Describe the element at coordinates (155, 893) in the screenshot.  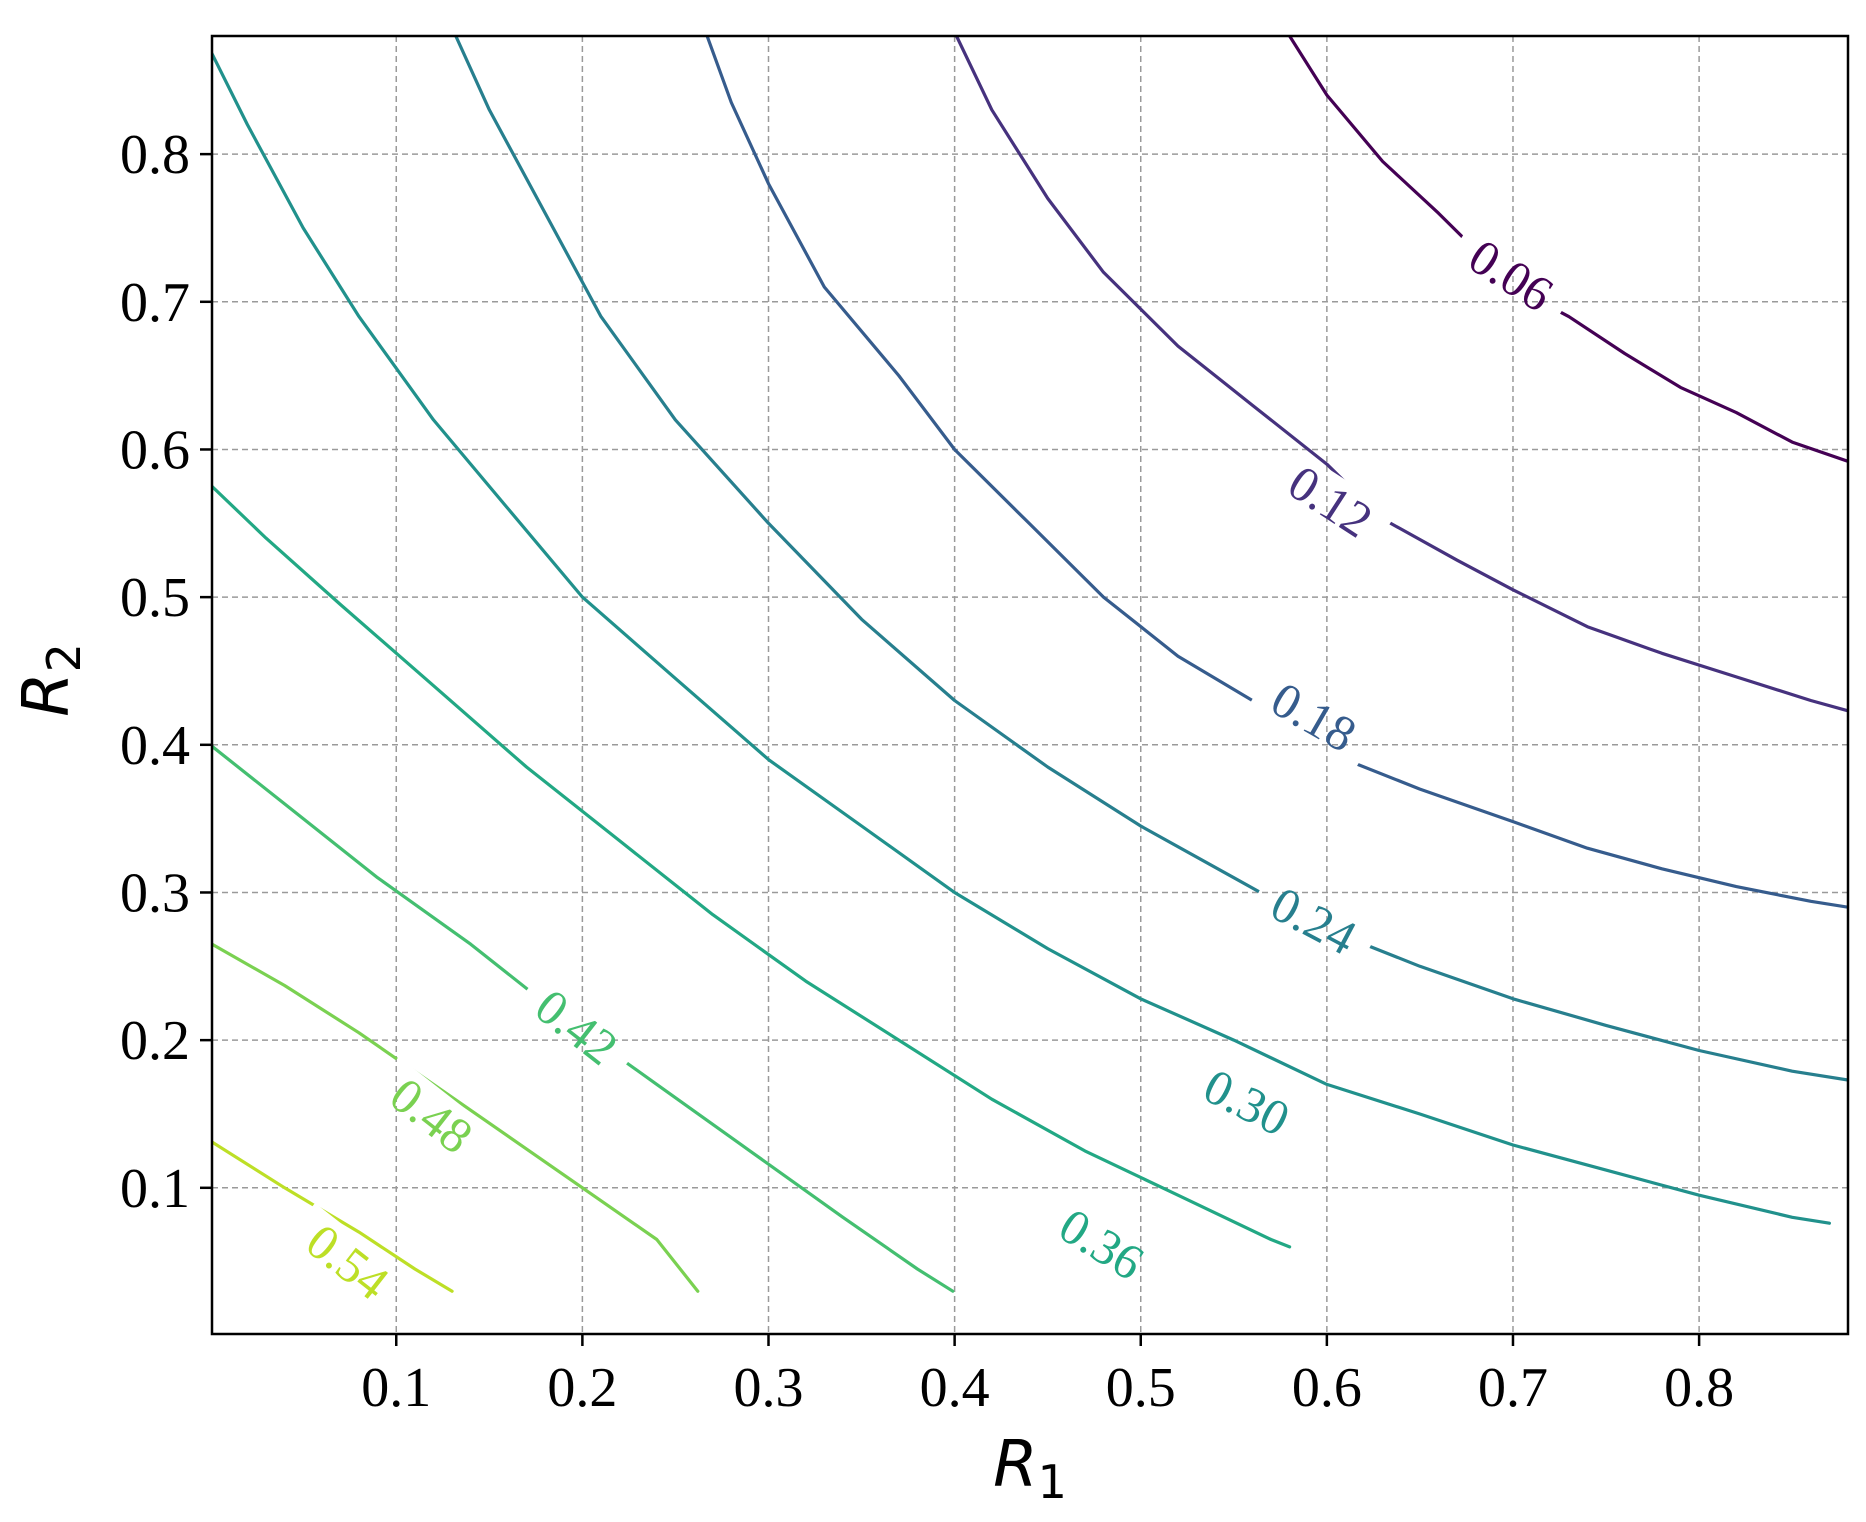
I see `y-tick-label: 0.3` at that location.